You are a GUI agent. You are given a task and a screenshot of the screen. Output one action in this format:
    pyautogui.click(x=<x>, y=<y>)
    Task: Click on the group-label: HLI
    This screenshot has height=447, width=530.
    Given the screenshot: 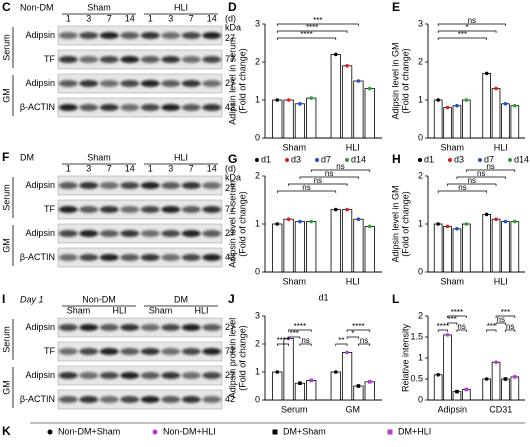 What is the action you would take?
    pyautogui.click(x=181, y=7)
    